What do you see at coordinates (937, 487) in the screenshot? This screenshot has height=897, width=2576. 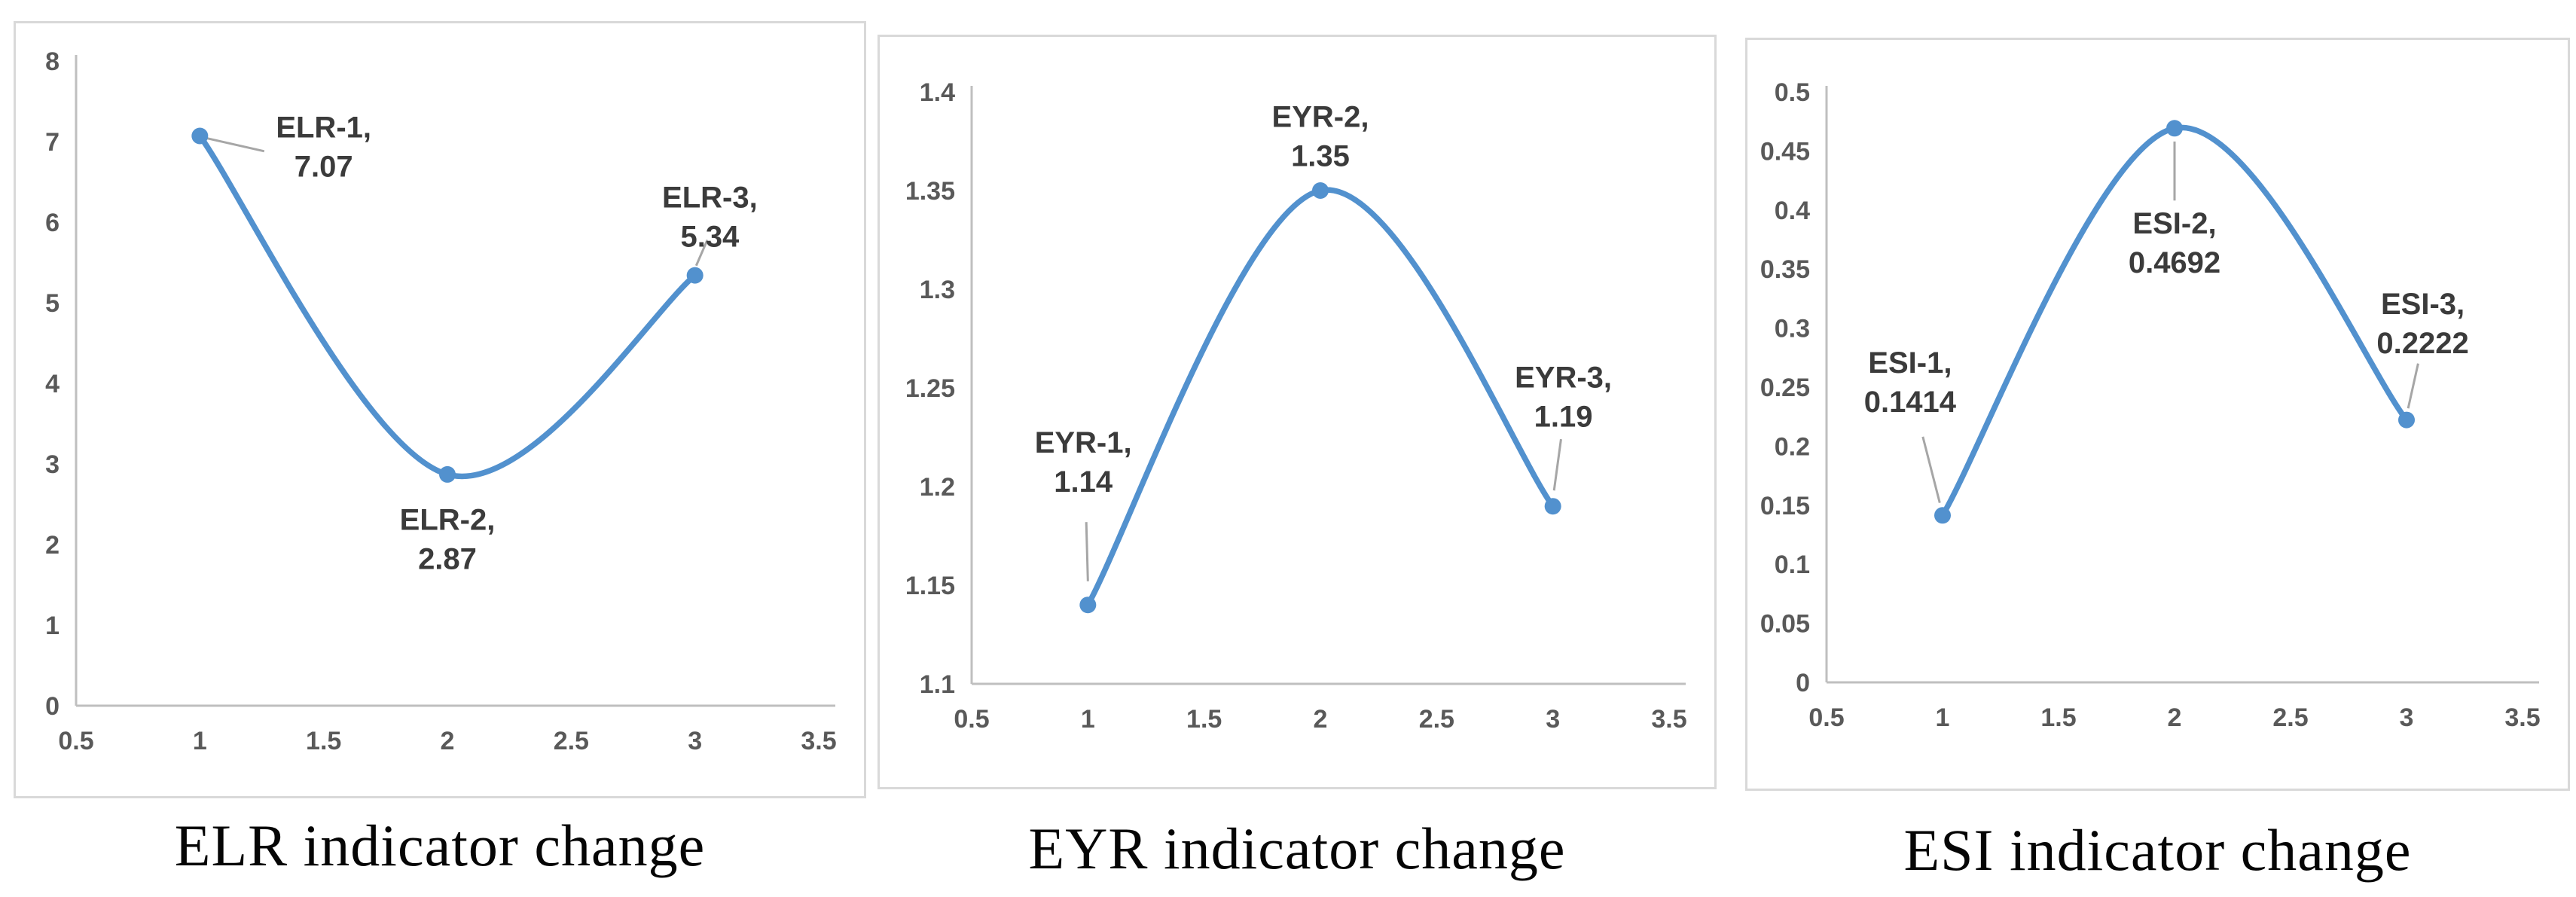 I see `y-tick-label: 1.2` at bounding box center [937, 487].